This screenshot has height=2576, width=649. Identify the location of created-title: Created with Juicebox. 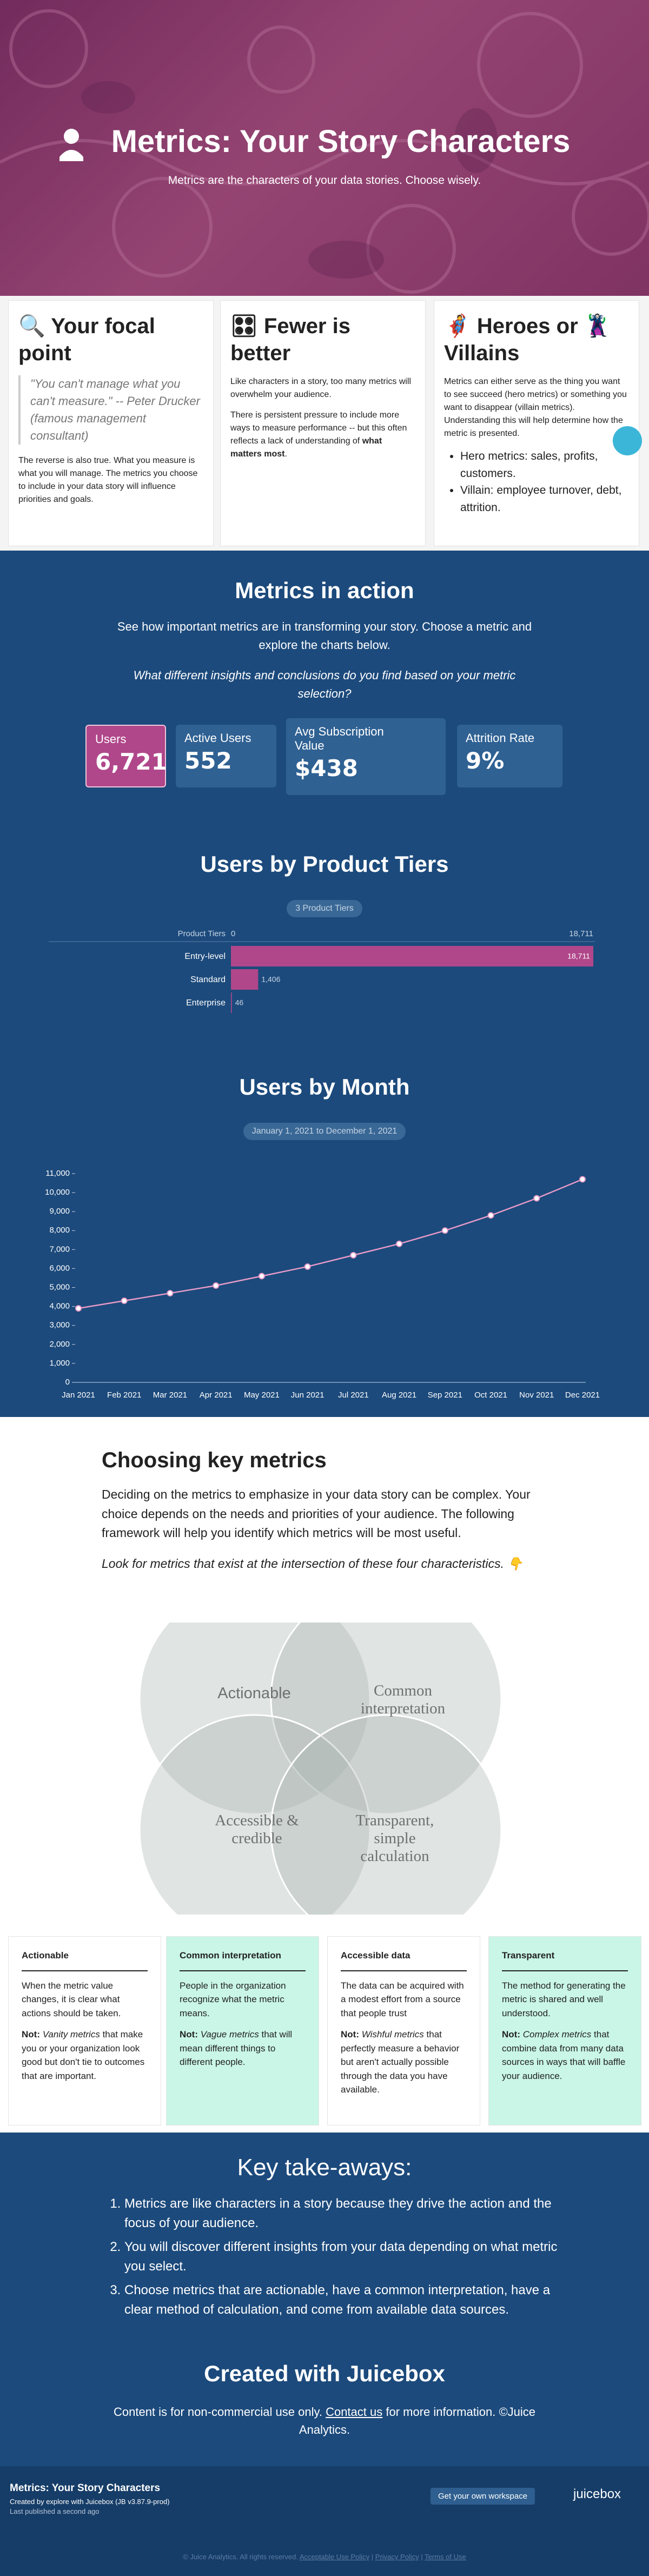
(325, 2373).